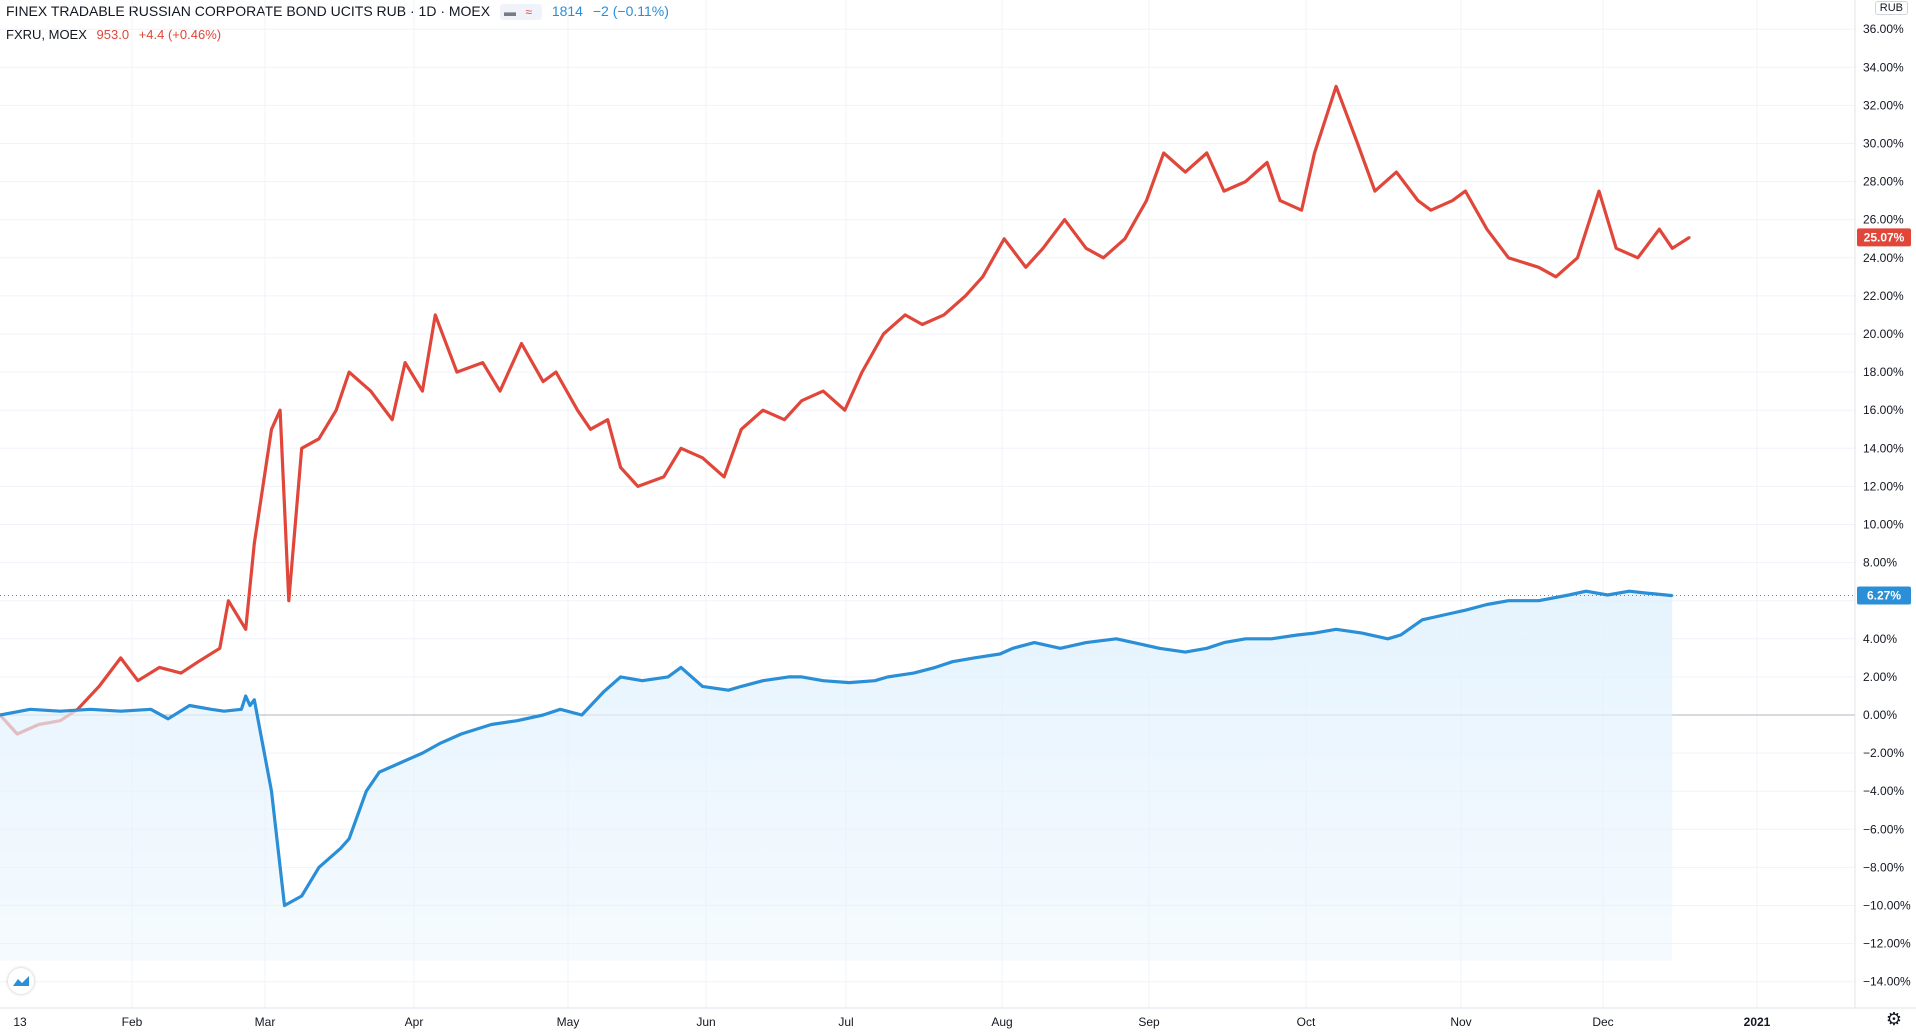 The height and width of the screenshot is (1036, 1916). I want to click on x-tick-label: 13, so click(20, 1022).